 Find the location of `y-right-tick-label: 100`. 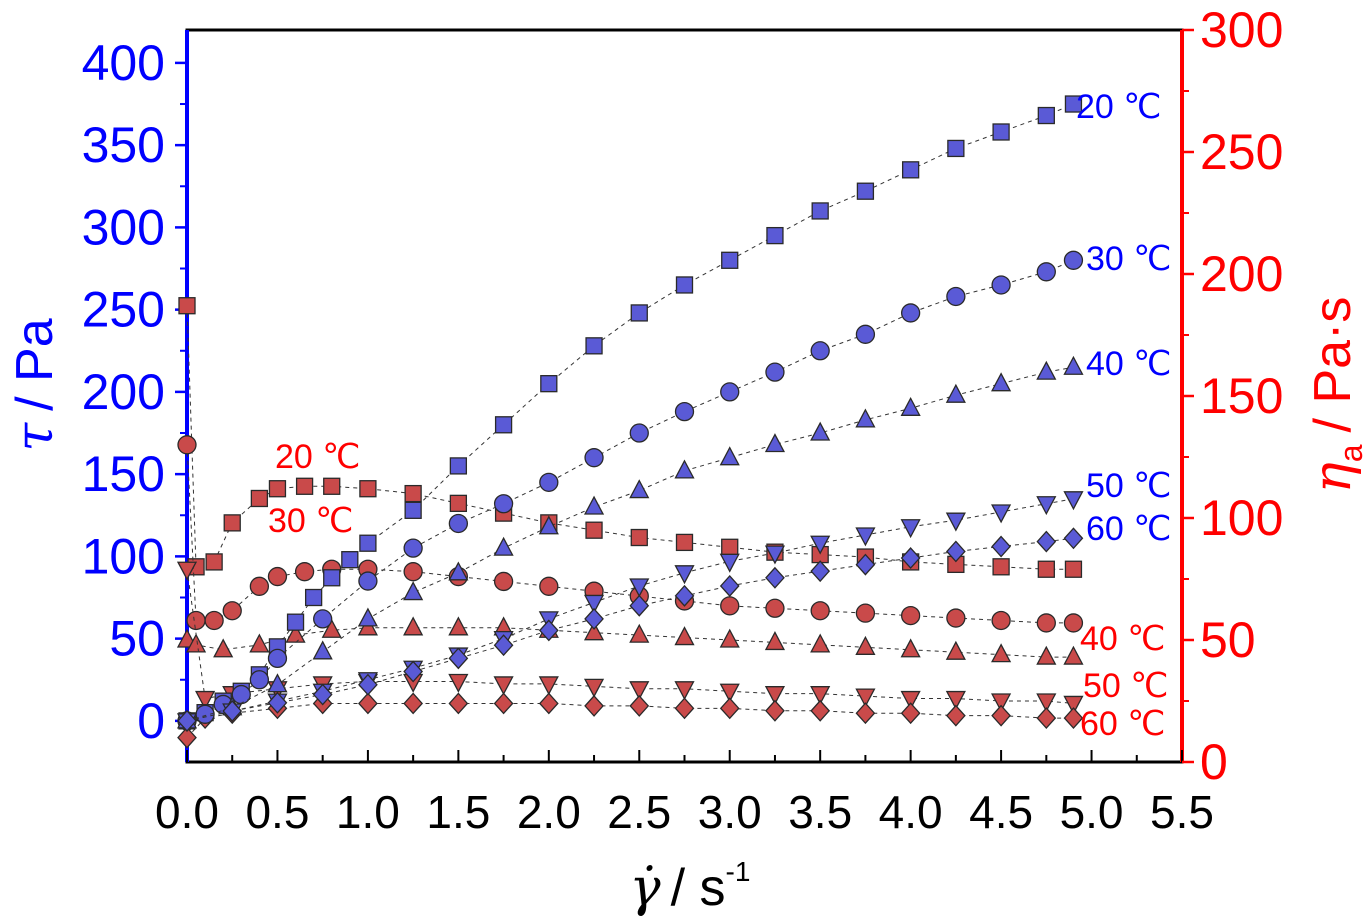

y-right-tick-label: 100 is located at coordinates (1241, 518).